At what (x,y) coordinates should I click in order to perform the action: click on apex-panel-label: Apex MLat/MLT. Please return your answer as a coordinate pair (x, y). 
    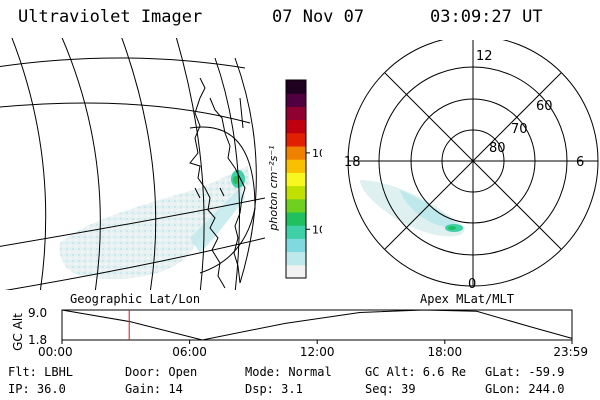
    Looking at the image, I should click on (467, 299).